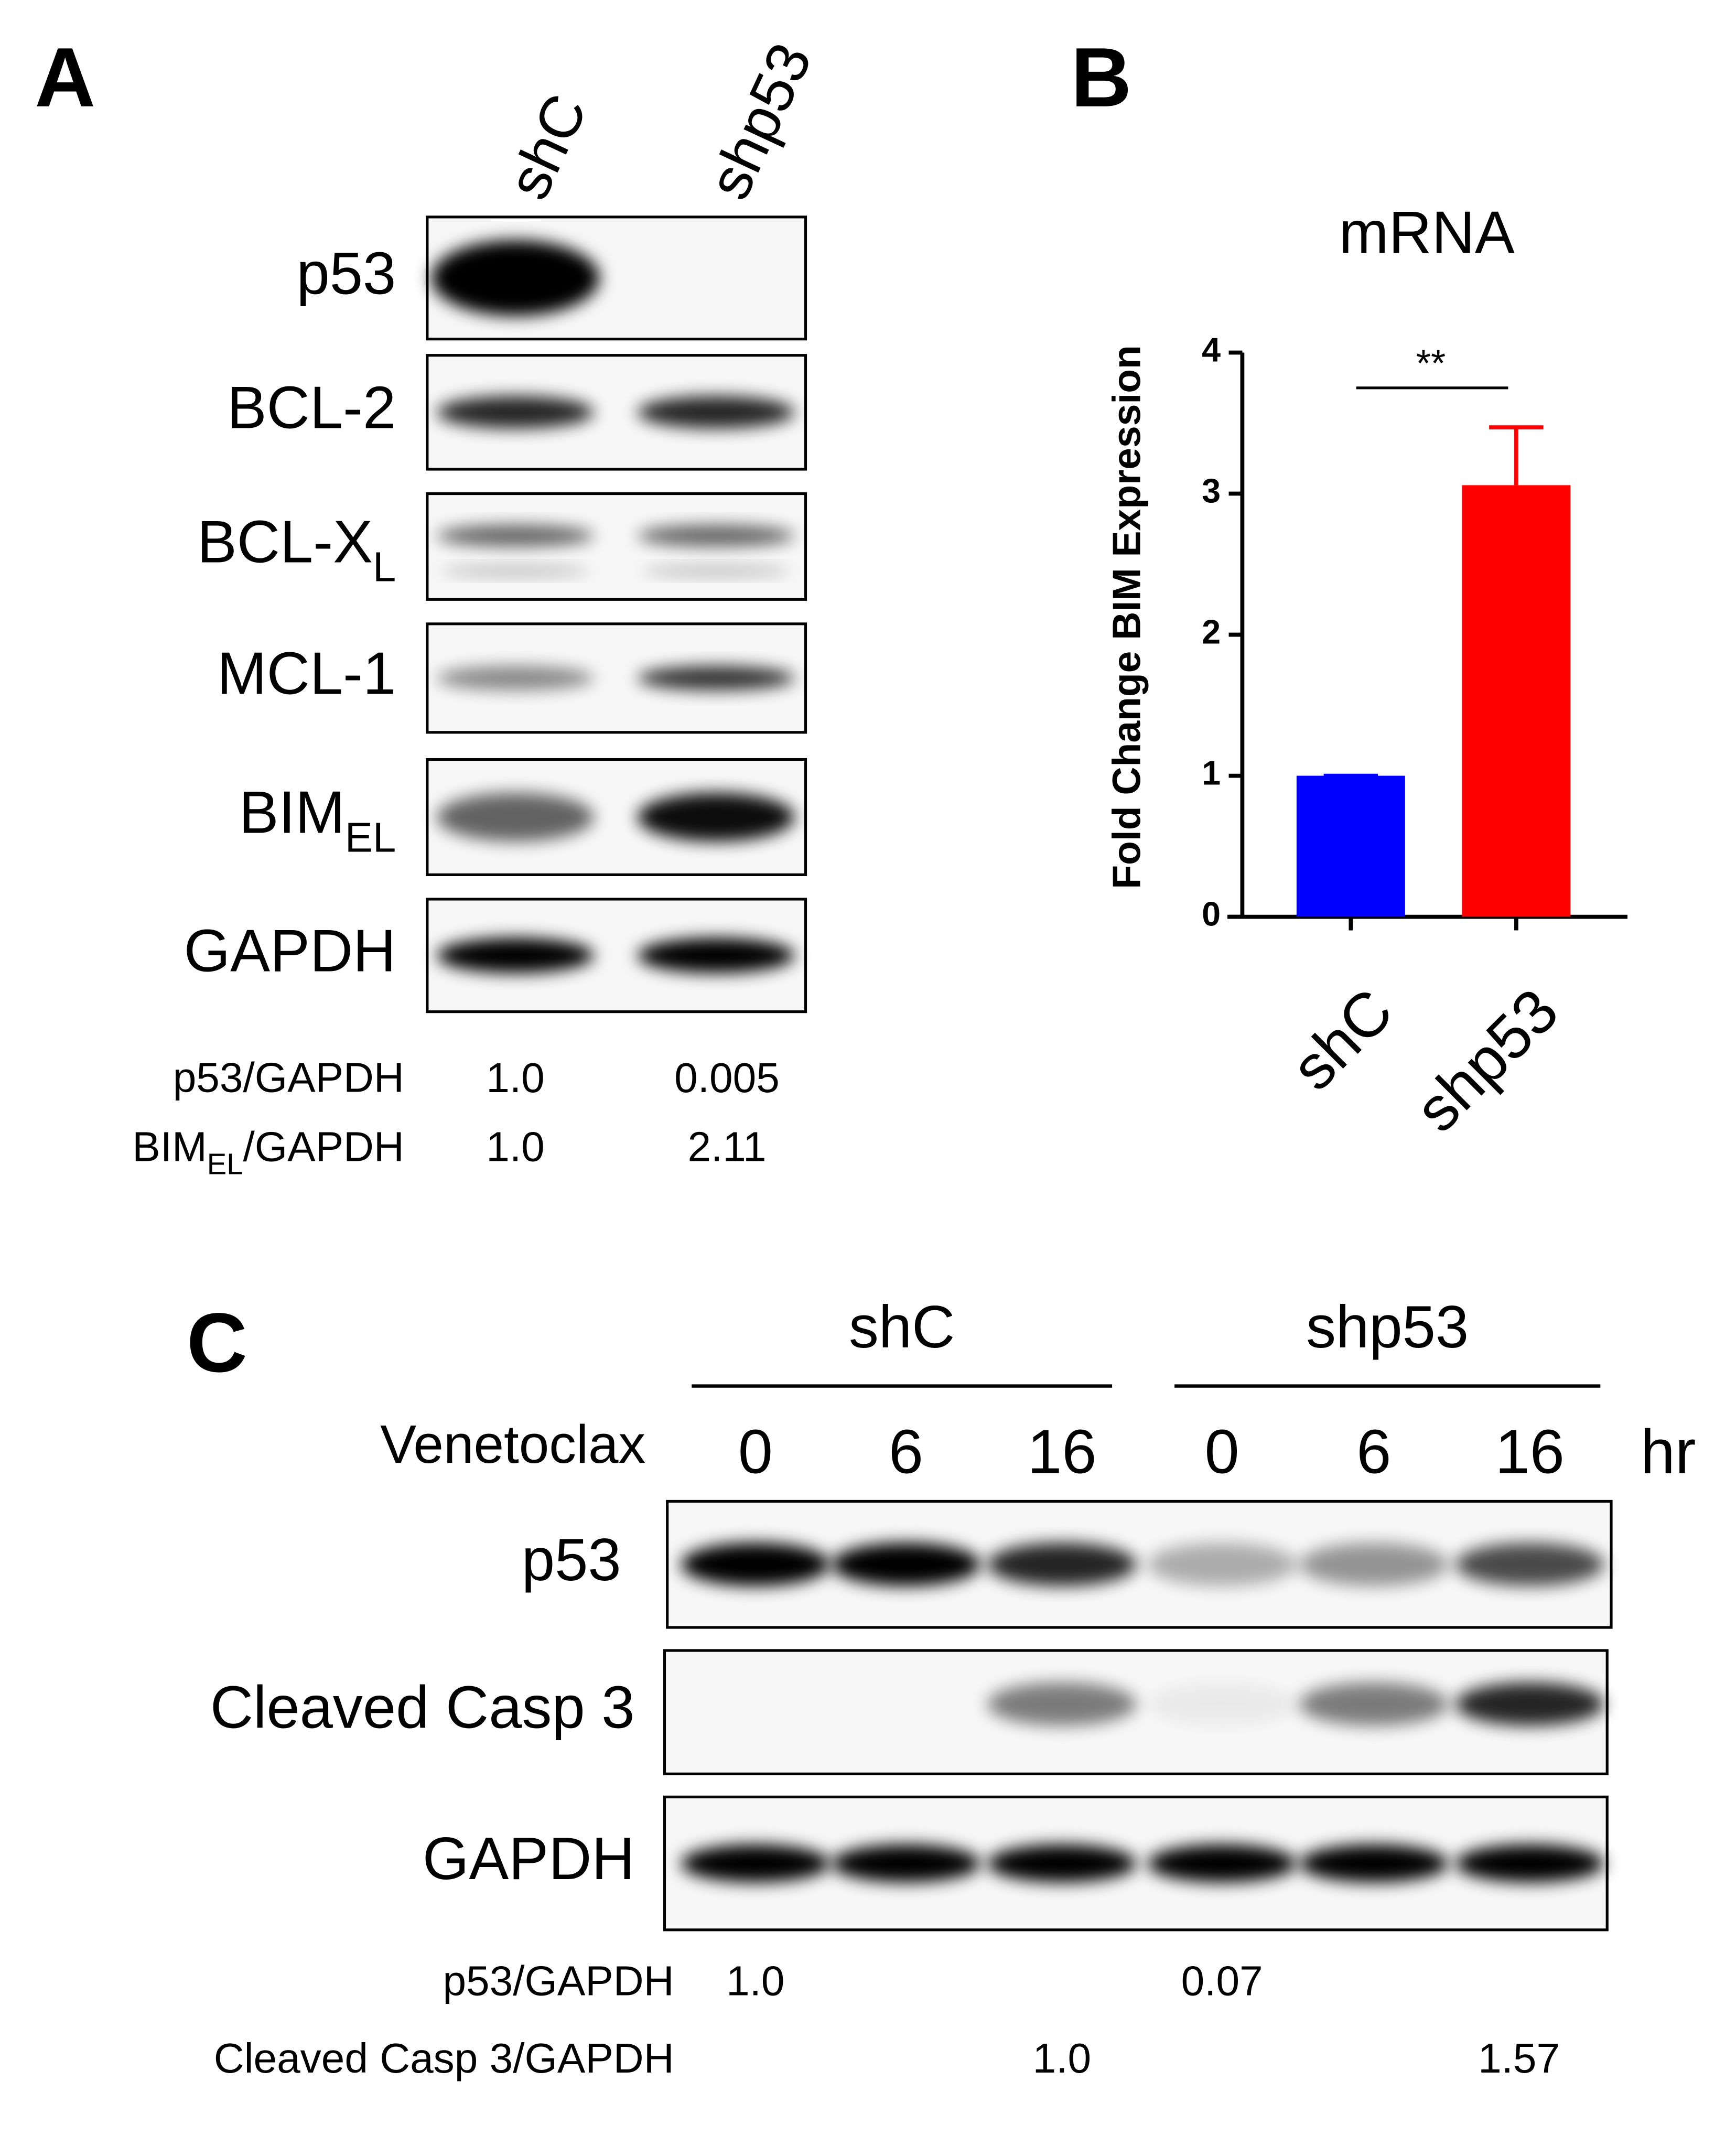 This screenshot has width=1736, height=2136. What do you see at coordinates (1101, 77) in the screenshot?
I see `panel-label: B` at bounding box center [1101, 77].